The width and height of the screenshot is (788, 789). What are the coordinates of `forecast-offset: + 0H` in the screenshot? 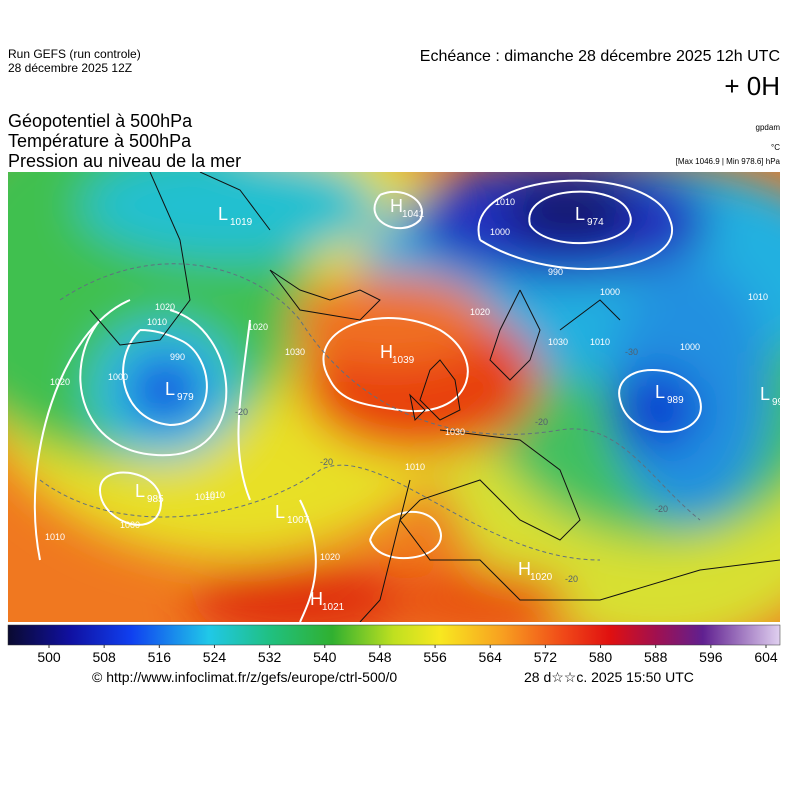 It's located at (752, 86).